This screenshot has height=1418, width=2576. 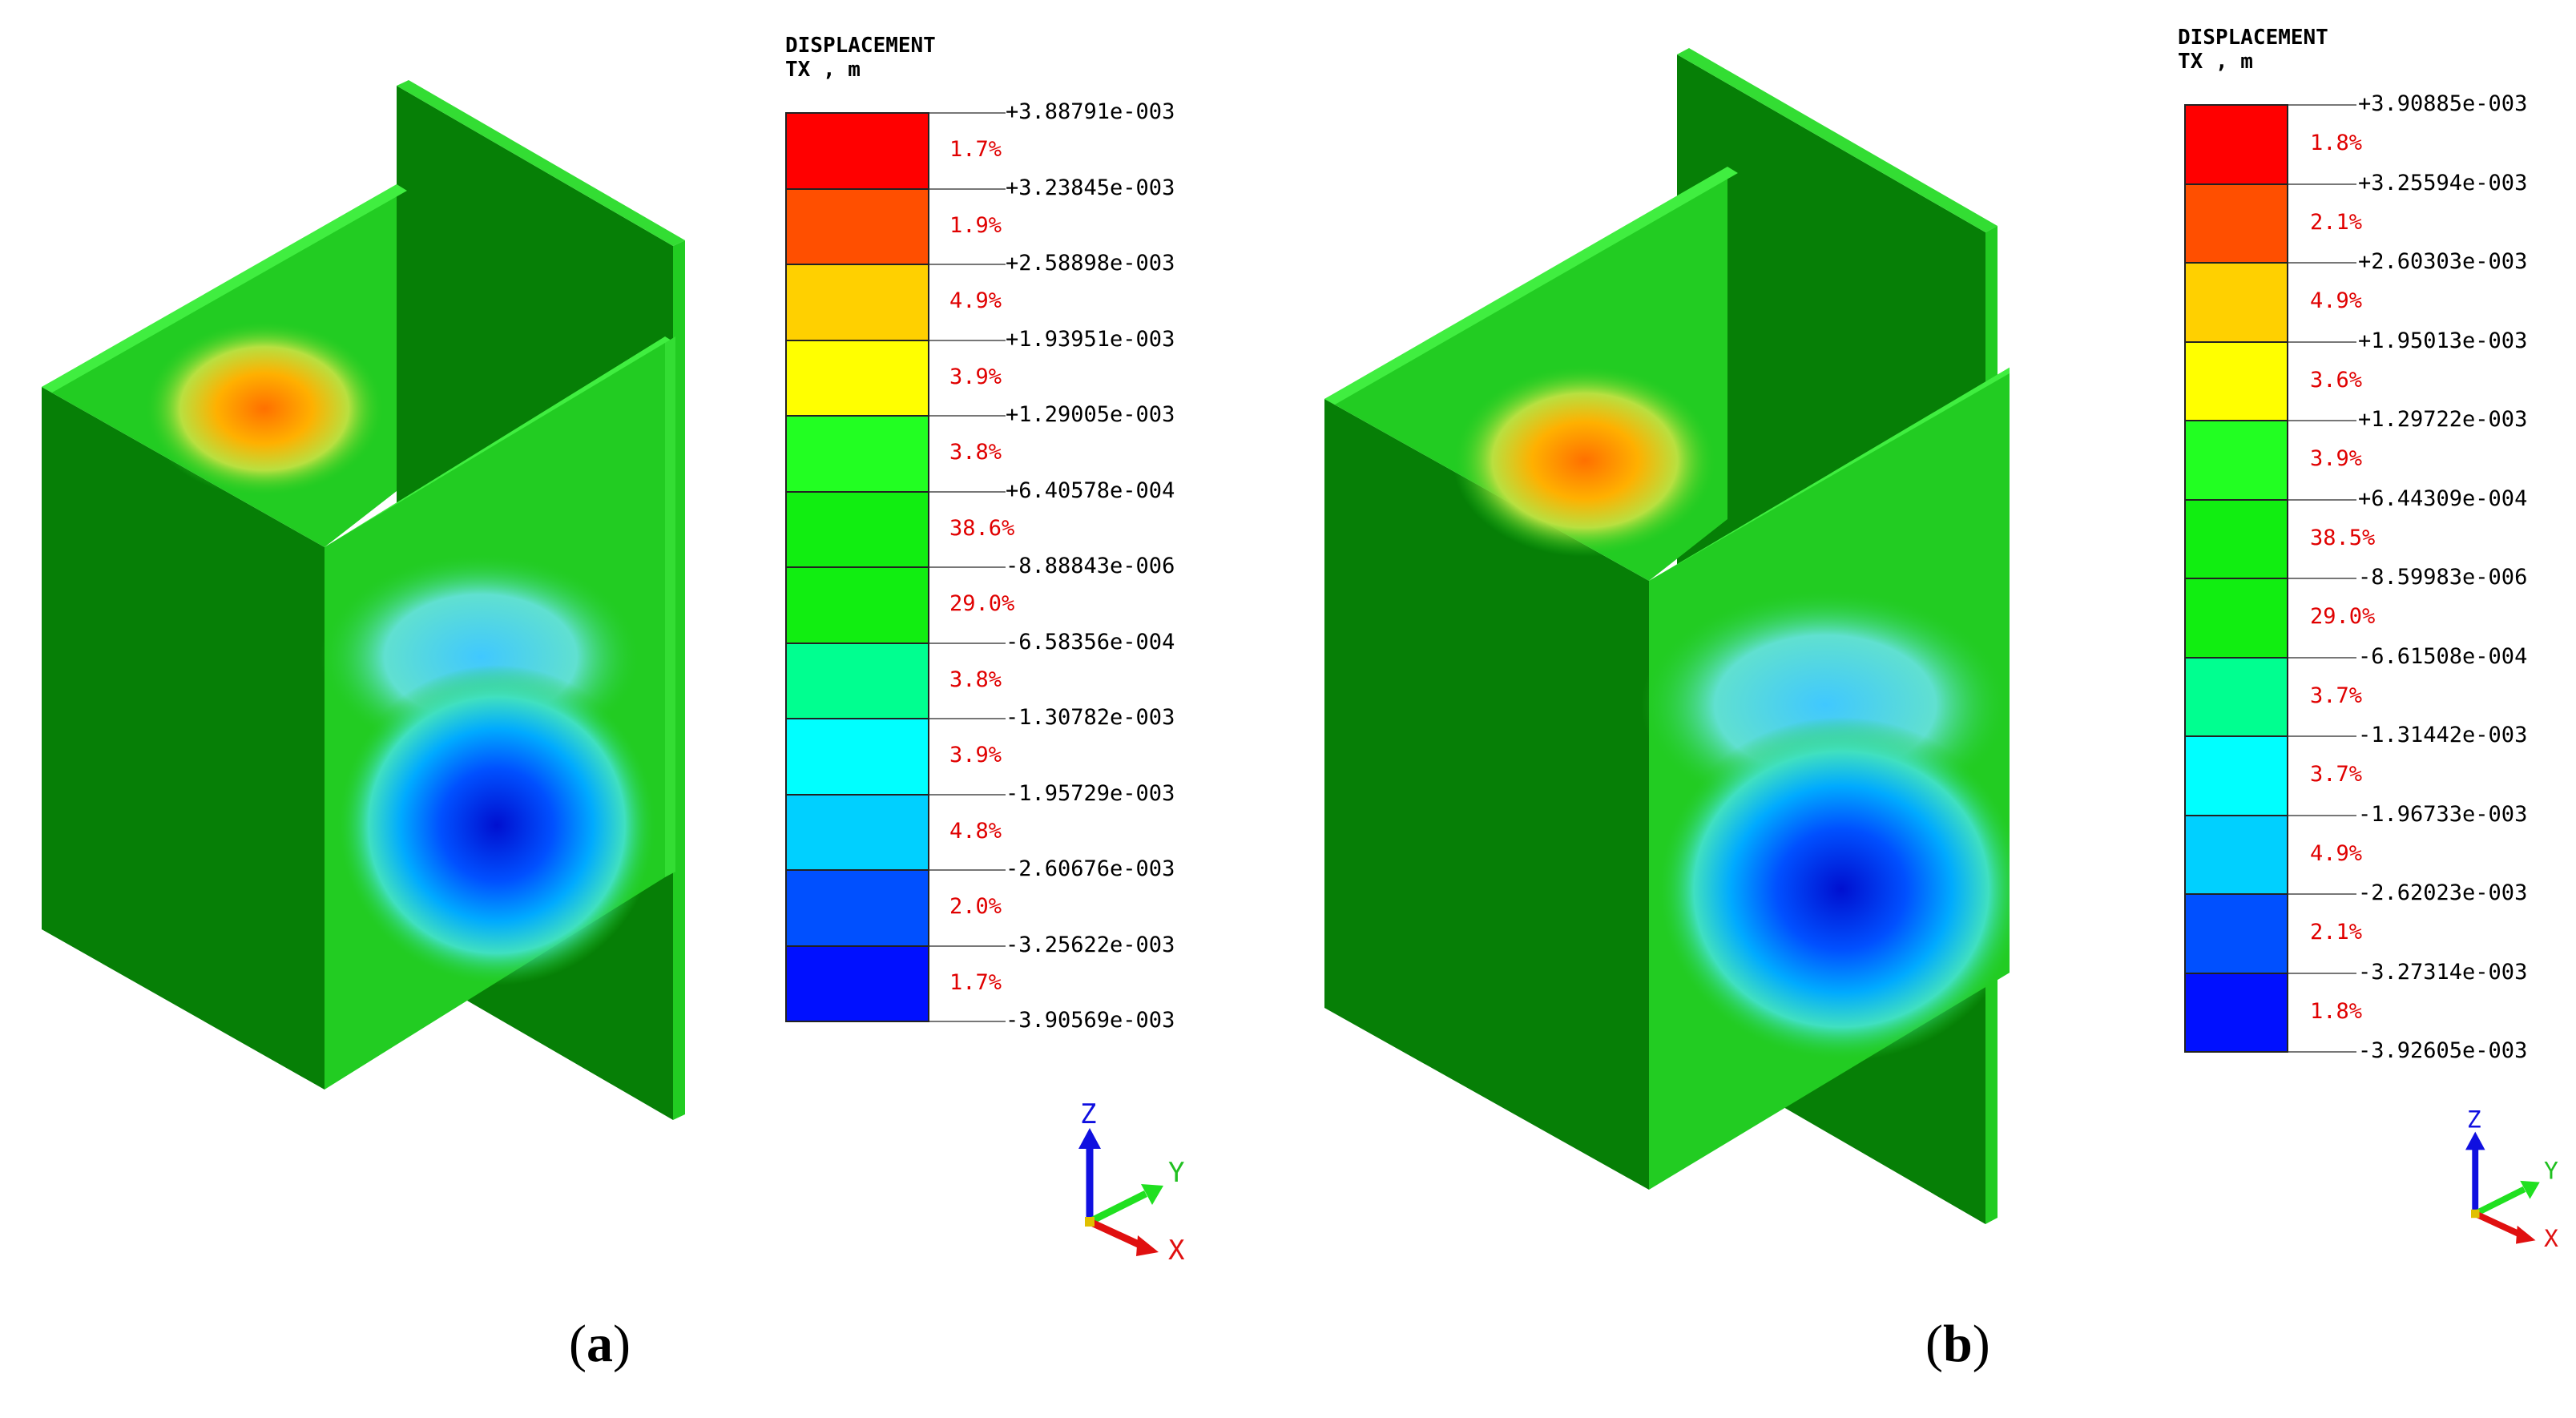 I want to click on back-plate-edge, so click(x=1837, y=140).